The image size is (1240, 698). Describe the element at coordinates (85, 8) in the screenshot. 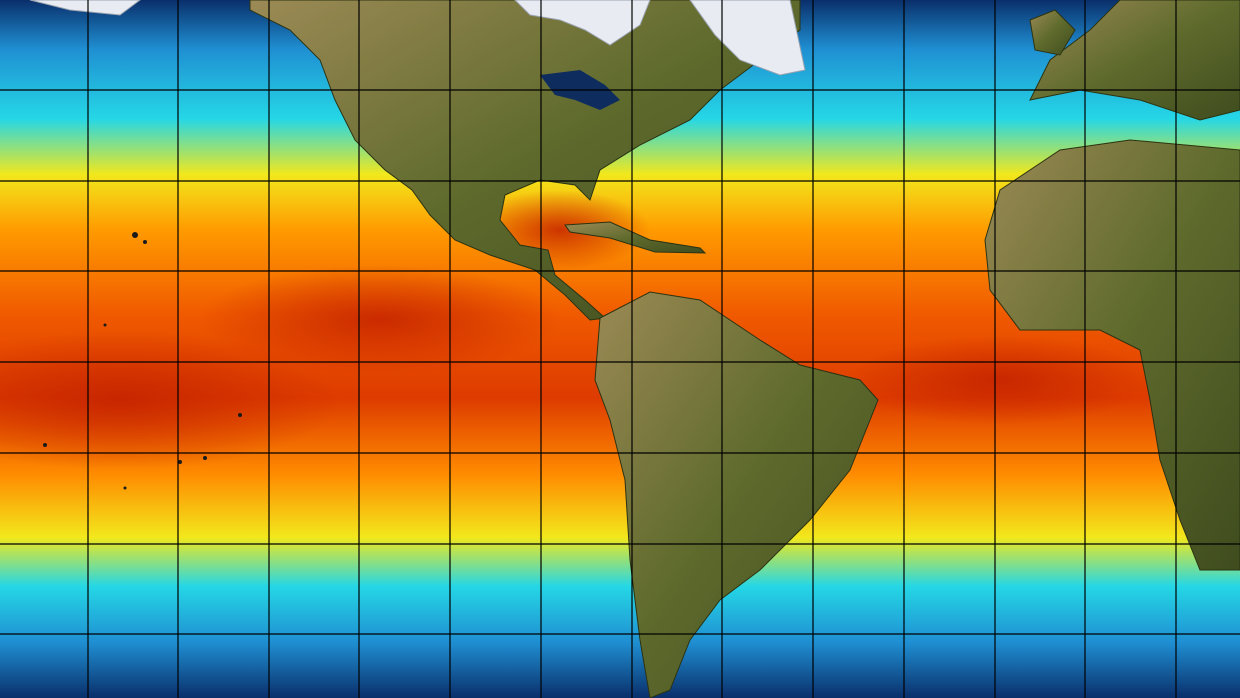

I see `alaska-ice` at that location.